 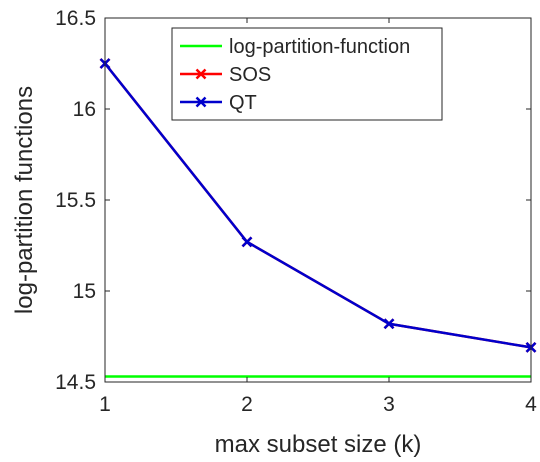 I want to click on legend-entry: log-partition-function, so click(x=295, y=47).